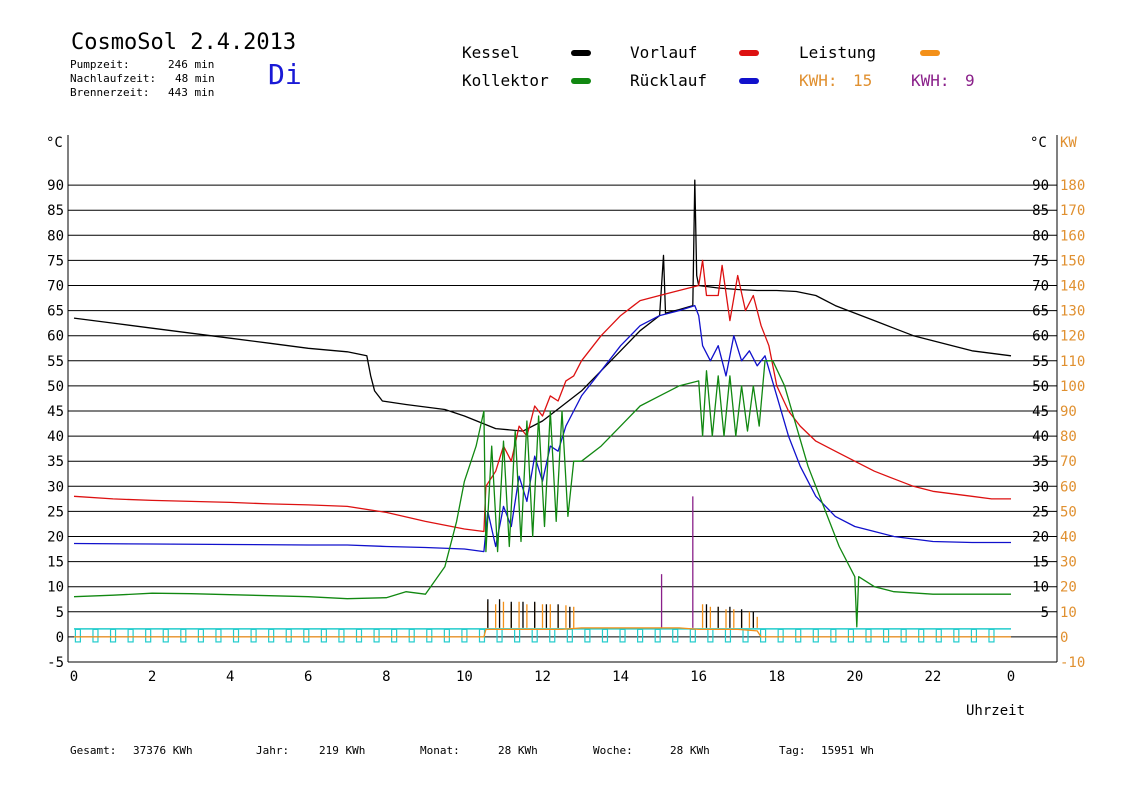 This screenshot has width=1148, height=812. What do you see at coordinates (55, 663) in the screenshot?
I see `y-tick-left--5: -5` at bounding box center [55, 663].